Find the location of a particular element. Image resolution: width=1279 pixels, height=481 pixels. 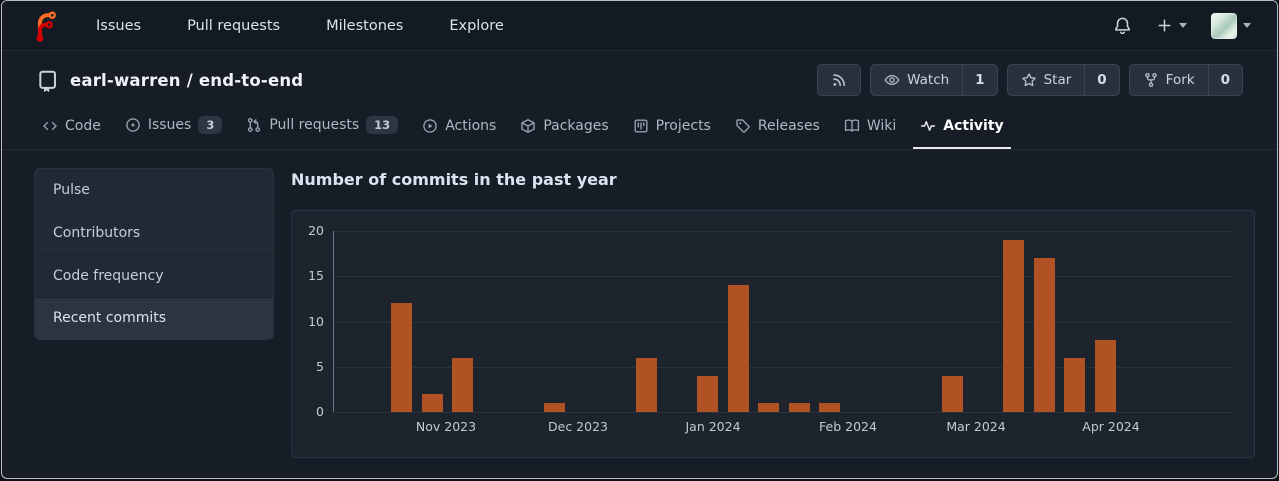

nav-link-explore: Explore is located at coordinates (476, 25).